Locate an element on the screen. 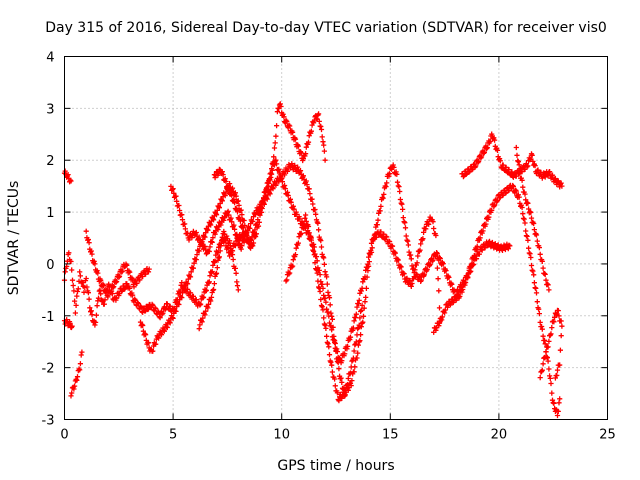 The image size is (640, 480). y-tick-label: 0 is located at coordinates (50, 265).